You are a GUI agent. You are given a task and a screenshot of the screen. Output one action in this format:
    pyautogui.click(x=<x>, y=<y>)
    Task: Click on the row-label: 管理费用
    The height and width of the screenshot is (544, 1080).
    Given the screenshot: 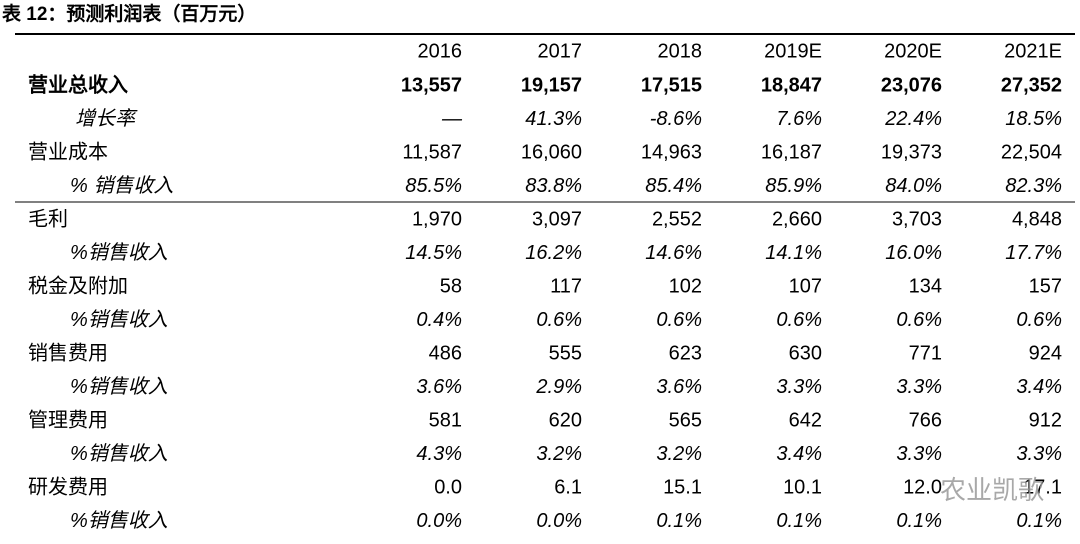 What is the action you would take?
    pyautogui.click(x=68, y=419)
    